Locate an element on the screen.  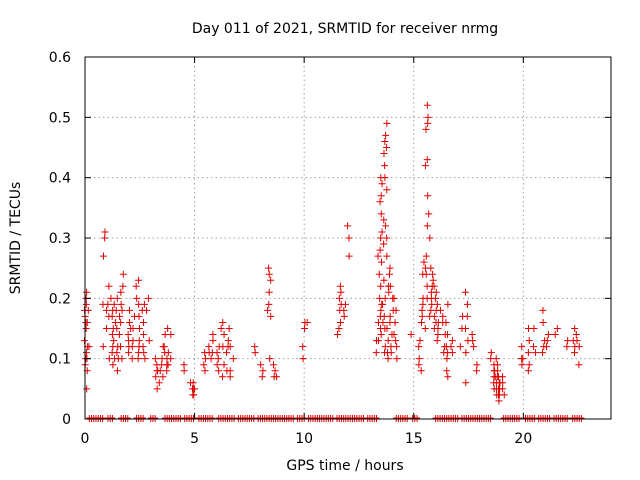
x-tick-label: 0 is located at coordinates (85, 439).